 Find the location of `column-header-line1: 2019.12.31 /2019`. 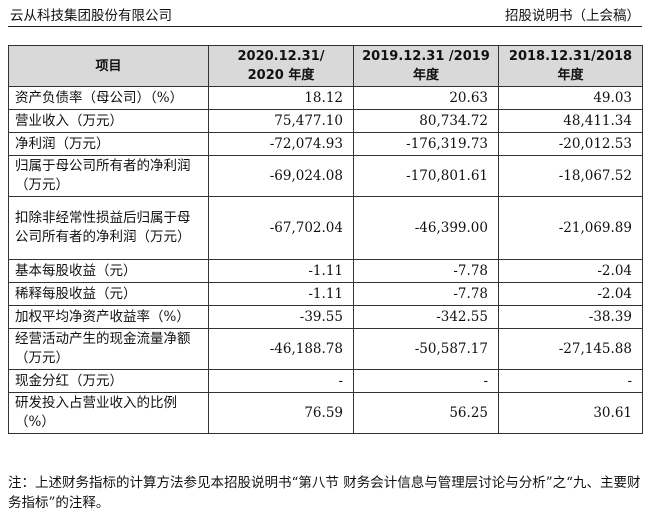

column-header-line1: 2019.12.31 /2019 is located at coordinates (426, 56).